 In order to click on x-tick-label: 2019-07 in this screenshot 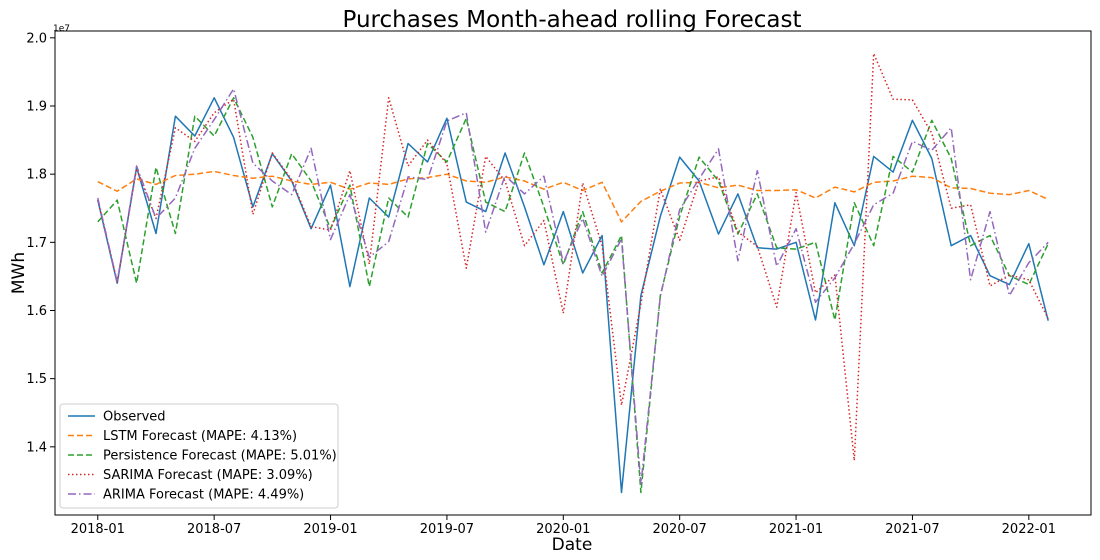, I will do `click(447, 529)`.